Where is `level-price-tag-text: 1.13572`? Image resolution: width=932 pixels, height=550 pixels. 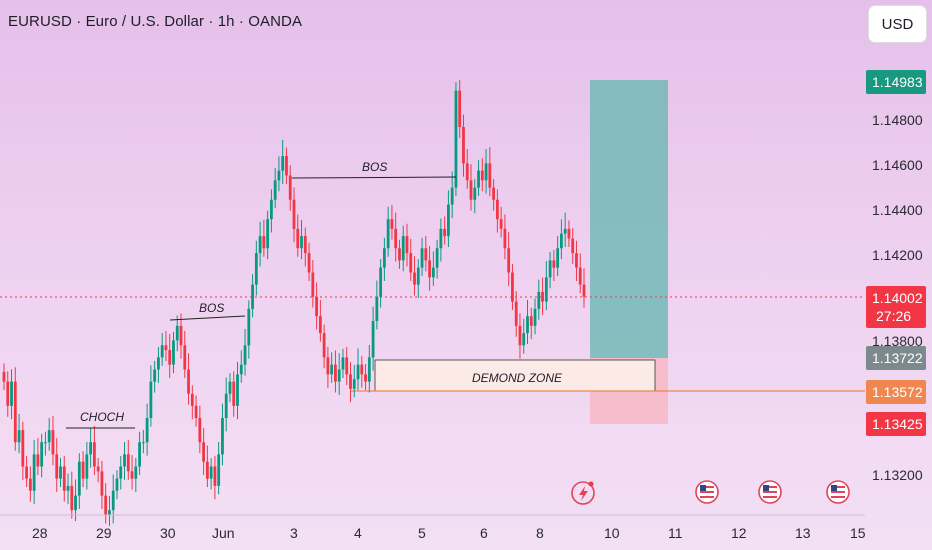 level-price-tag-text: 1.13572 is located at coordinates (897, 392).